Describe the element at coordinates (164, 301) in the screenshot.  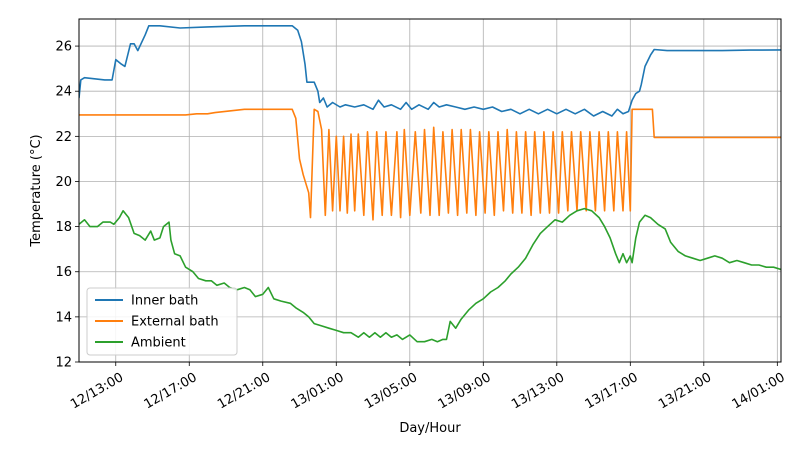
I see `legend-entry: Inner bath` at that location.